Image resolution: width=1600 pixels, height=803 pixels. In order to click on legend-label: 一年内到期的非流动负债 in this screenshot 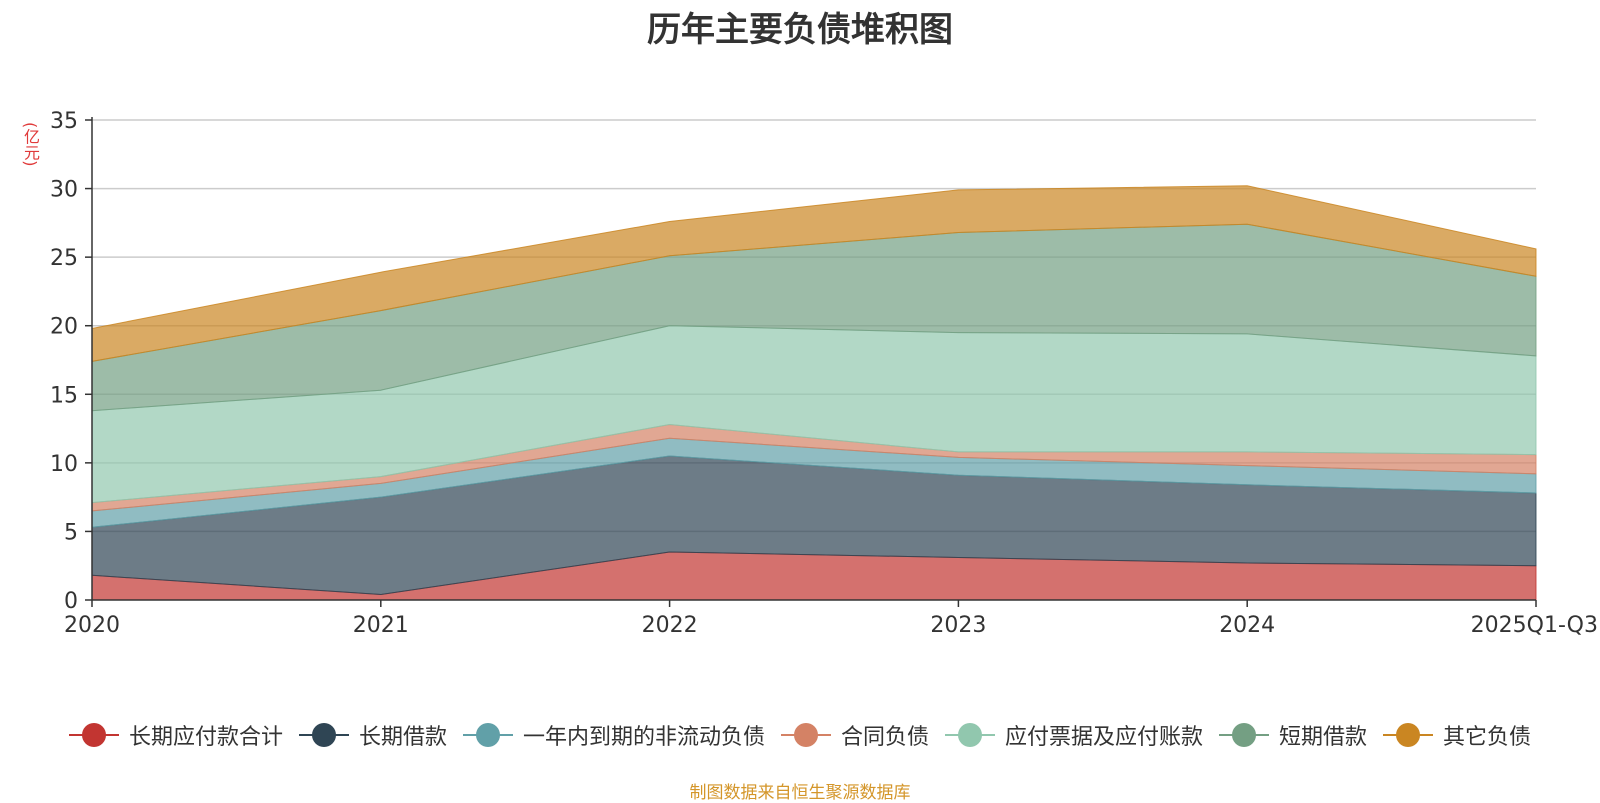, I will do `click(643, 737)`.